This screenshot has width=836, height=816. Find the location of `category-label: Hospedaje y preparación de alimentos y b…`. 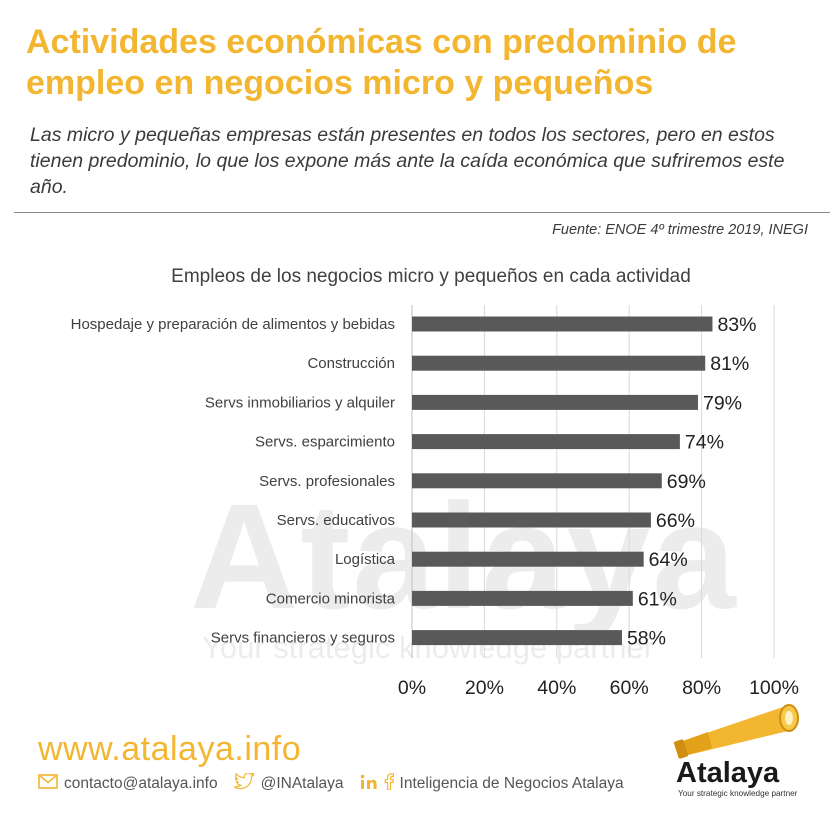

category-label: Hospedaje y preparación de alimentos y b… is located at coordinates (233, 324).